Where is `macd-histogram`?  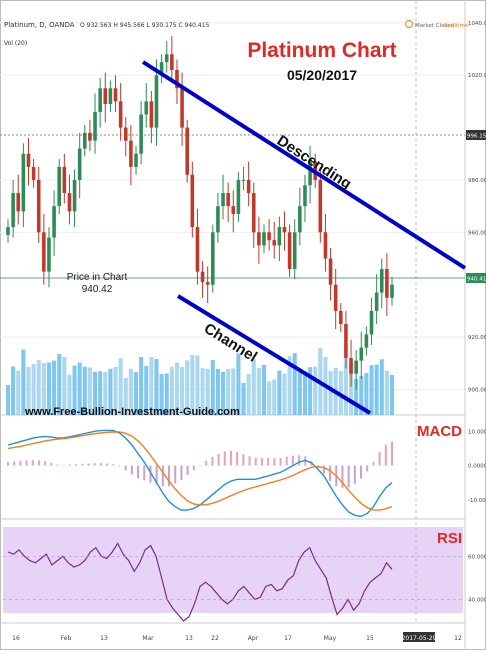 macd-histogram is located at coordinates (200, 464).